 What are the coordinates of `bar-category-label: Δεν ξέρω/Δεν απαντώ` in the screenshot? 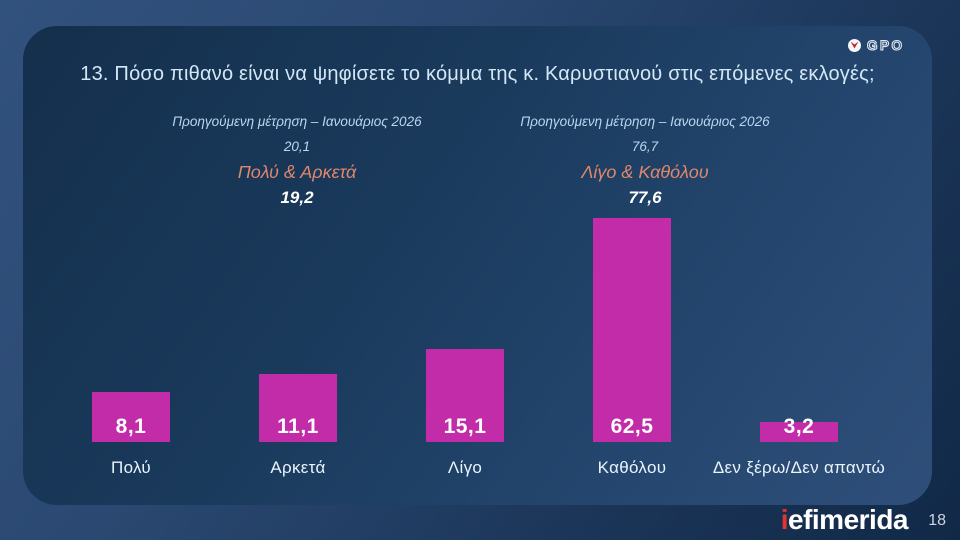 It's located at (799, 467).